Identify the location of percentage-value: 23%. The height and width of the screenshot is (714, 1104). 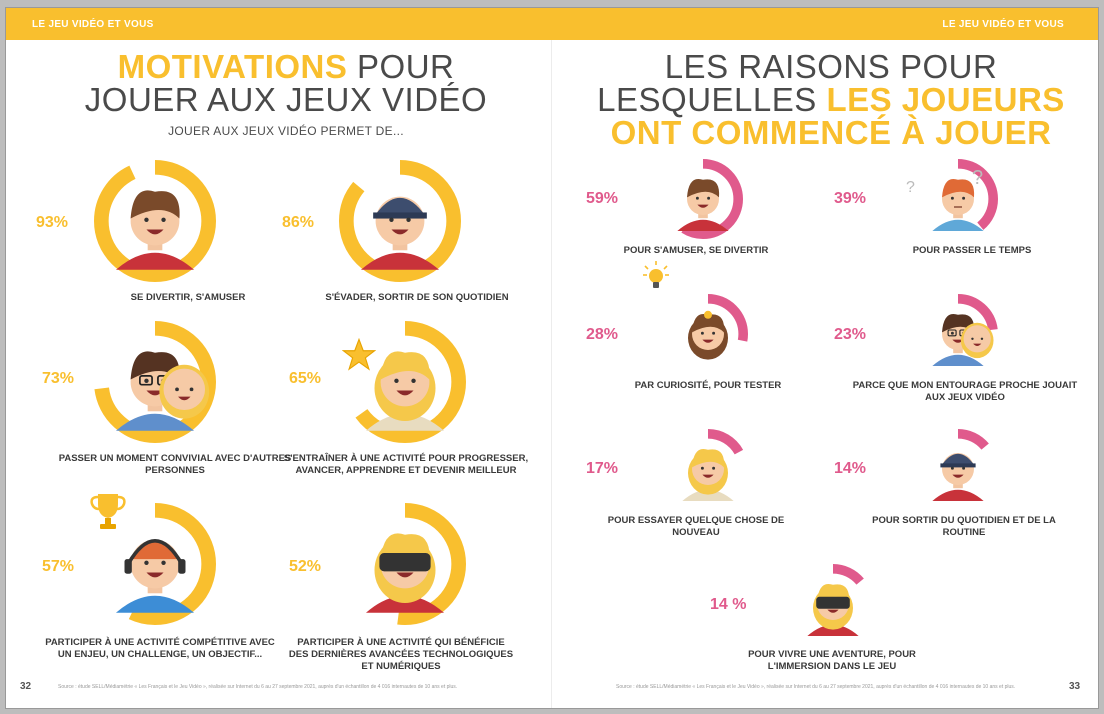
(850, 334).